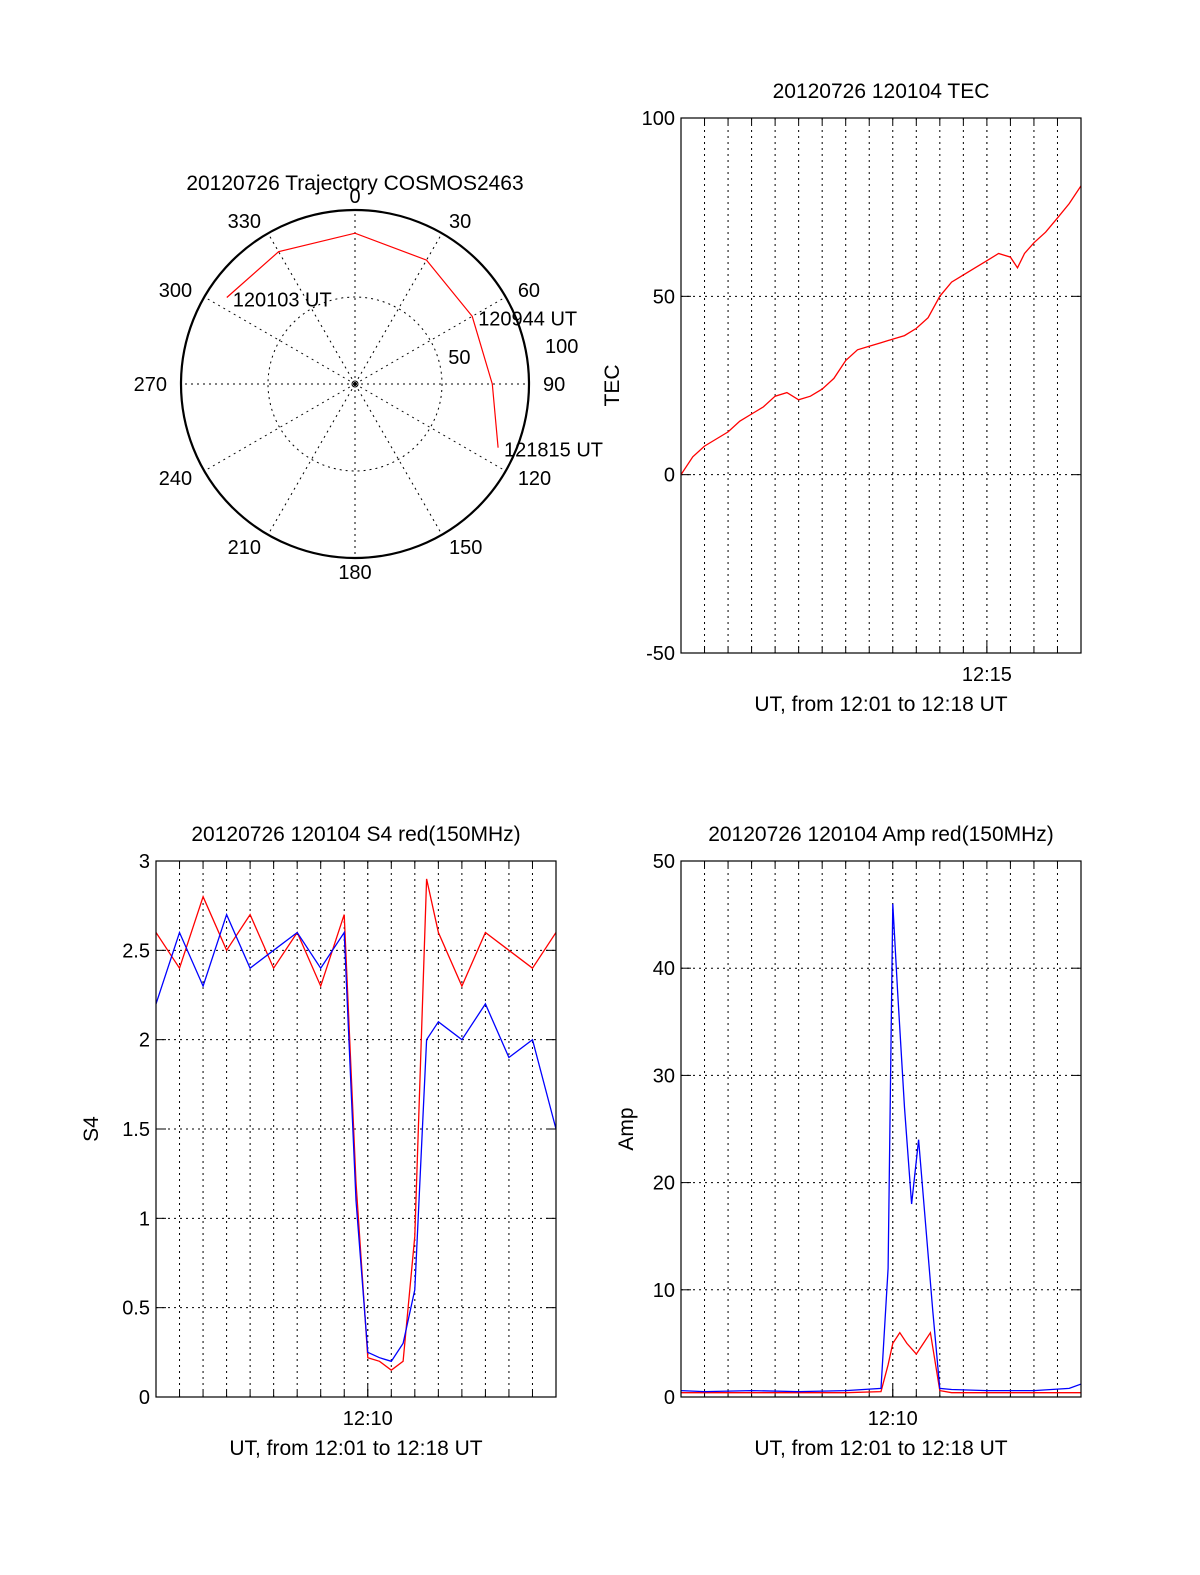 The height and width of the screenshot is (1575, 1200). I want to click on angle-label: 60, so click(529, 291).